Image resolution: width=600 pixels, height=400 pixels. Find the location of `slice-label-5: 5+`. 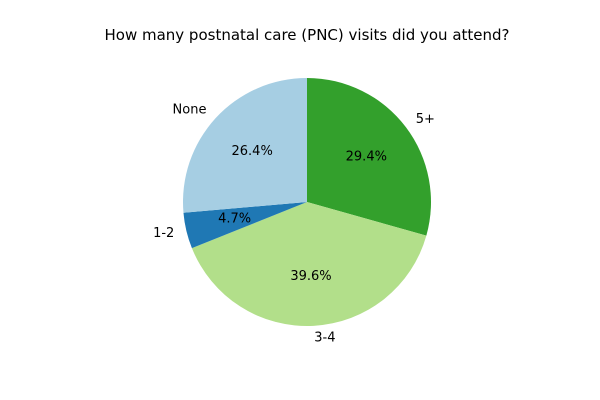

slice-label-5: 5+ is located at coordinates (425, 119).